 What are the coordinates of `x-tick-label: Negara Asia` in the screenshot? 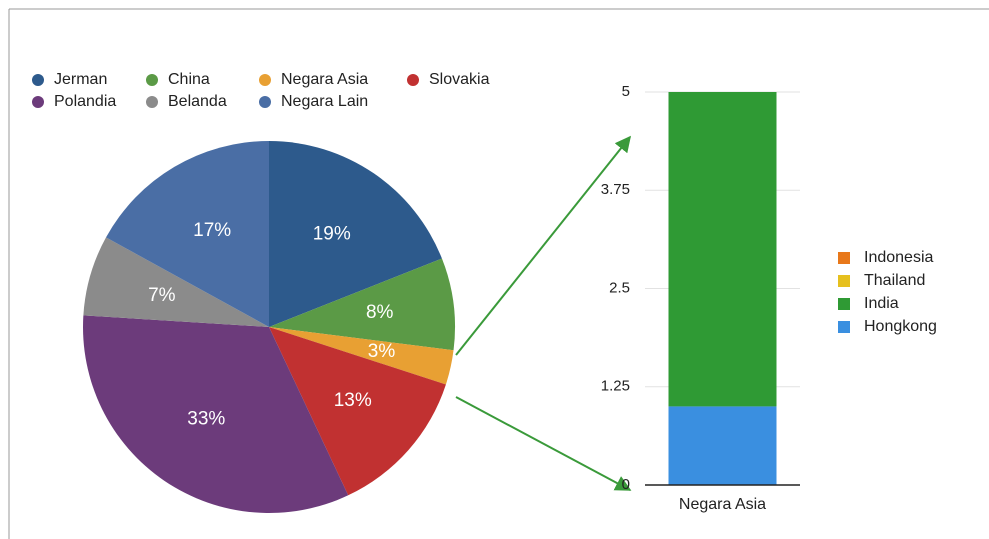 It's located at (722, 504).